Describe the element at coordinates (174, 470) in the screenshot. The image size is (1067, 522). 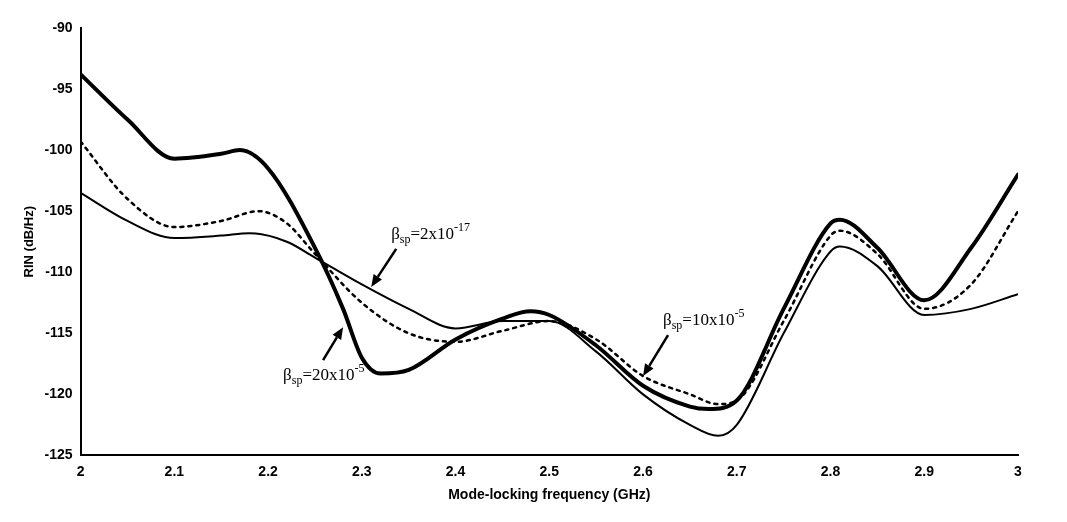
I see `x-tick-label: 2.1` at that location.